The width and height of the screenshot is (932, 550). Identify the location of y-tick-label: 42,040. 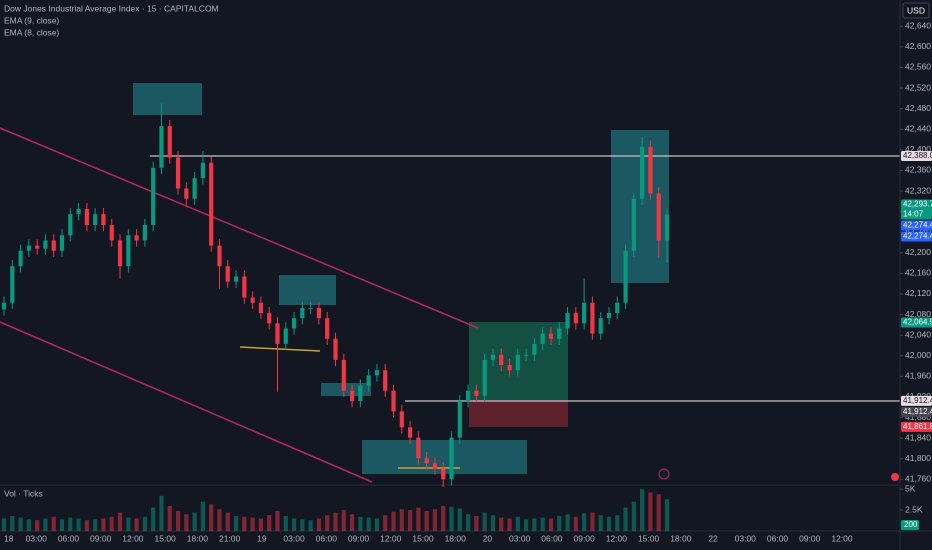
(918, 334).